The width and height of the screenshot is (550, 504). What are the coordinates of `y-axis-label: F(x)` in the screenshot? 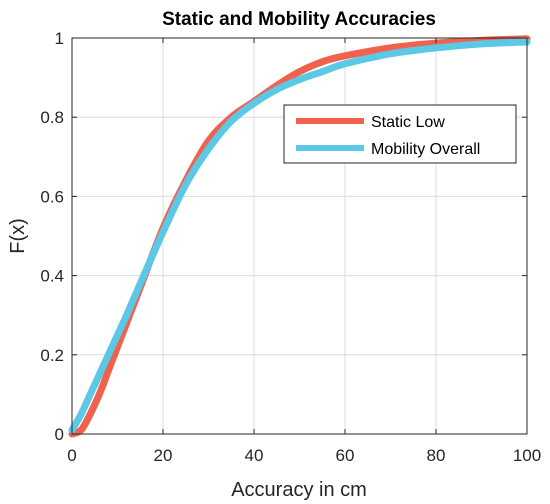 It's located at (18, 236).